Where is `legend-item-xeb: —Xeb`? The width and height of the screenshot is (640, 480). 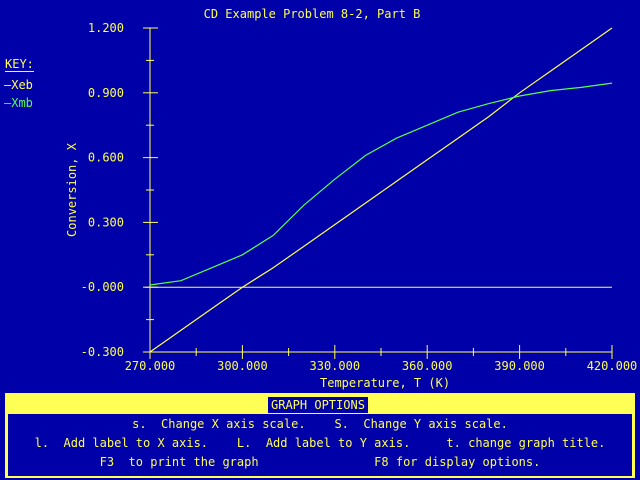
legend-item-xeb: —Xeb is located at coordinates (18, 85).